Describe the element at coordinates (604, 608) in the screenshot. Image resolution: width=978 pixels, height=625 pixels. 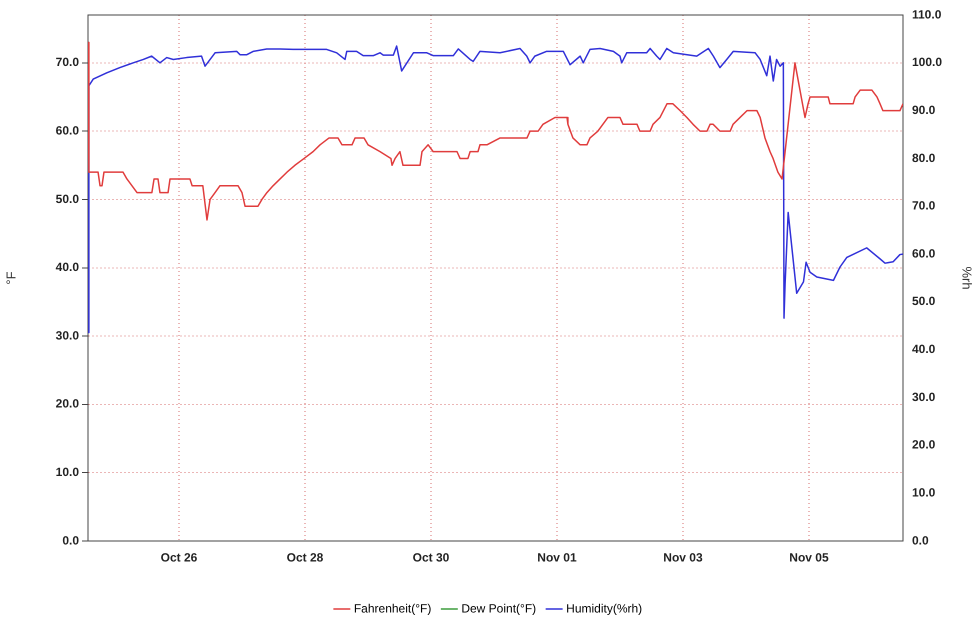
I see `legend-label: Humidity(%rh)` at that location.